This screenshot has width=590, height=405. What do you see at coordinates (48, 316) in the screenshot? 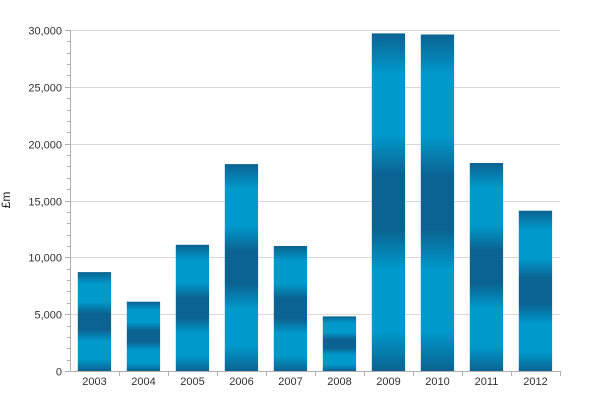
I see `y-tick-label: 5,000` at bounding box center [48, 316].